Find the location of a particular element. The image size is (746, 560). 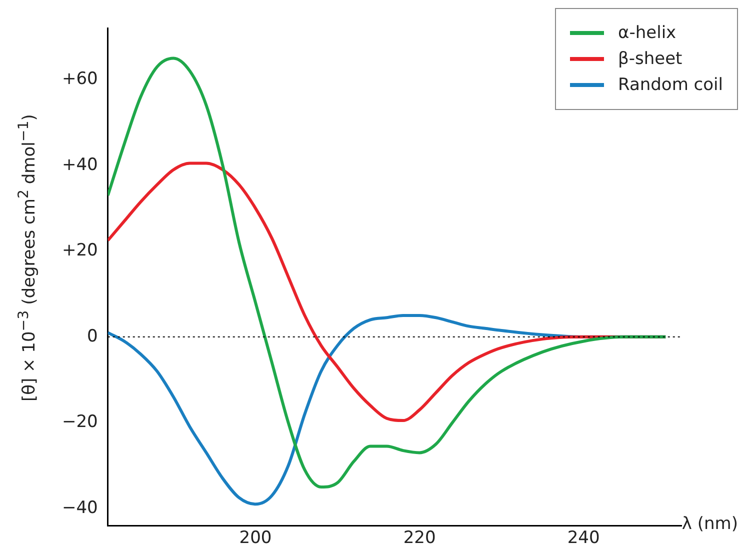

y-tick-label: −20 is located at coordinates (80, 422).